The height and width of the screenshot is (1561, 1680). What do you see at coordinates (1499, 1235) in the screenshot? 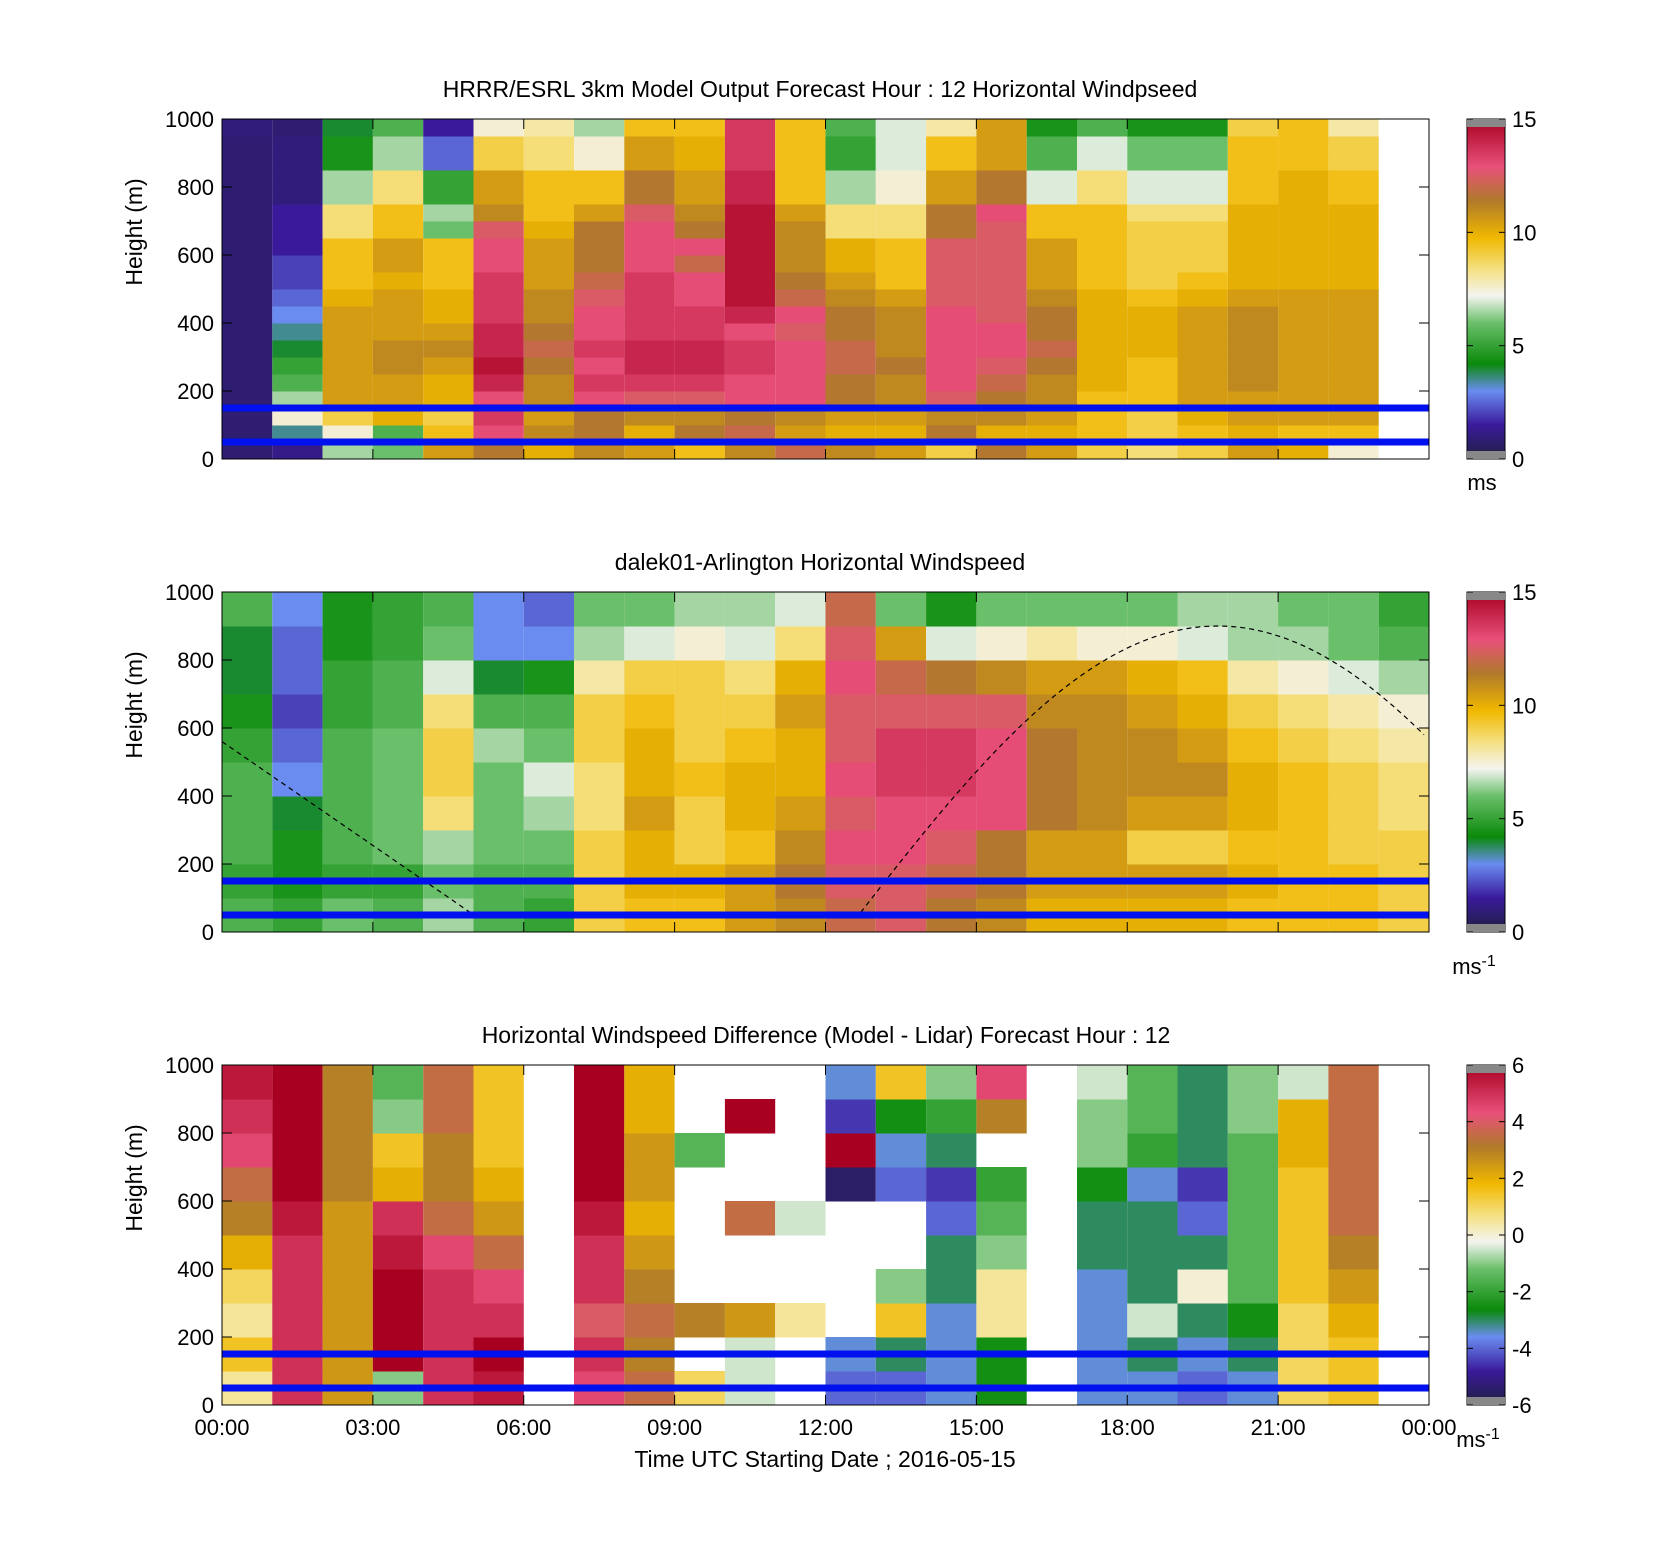
I see `panel-difference-colorbar-ticks: -6 -4 -2 0 2 4 6` at bounding box center [1499, 1235].